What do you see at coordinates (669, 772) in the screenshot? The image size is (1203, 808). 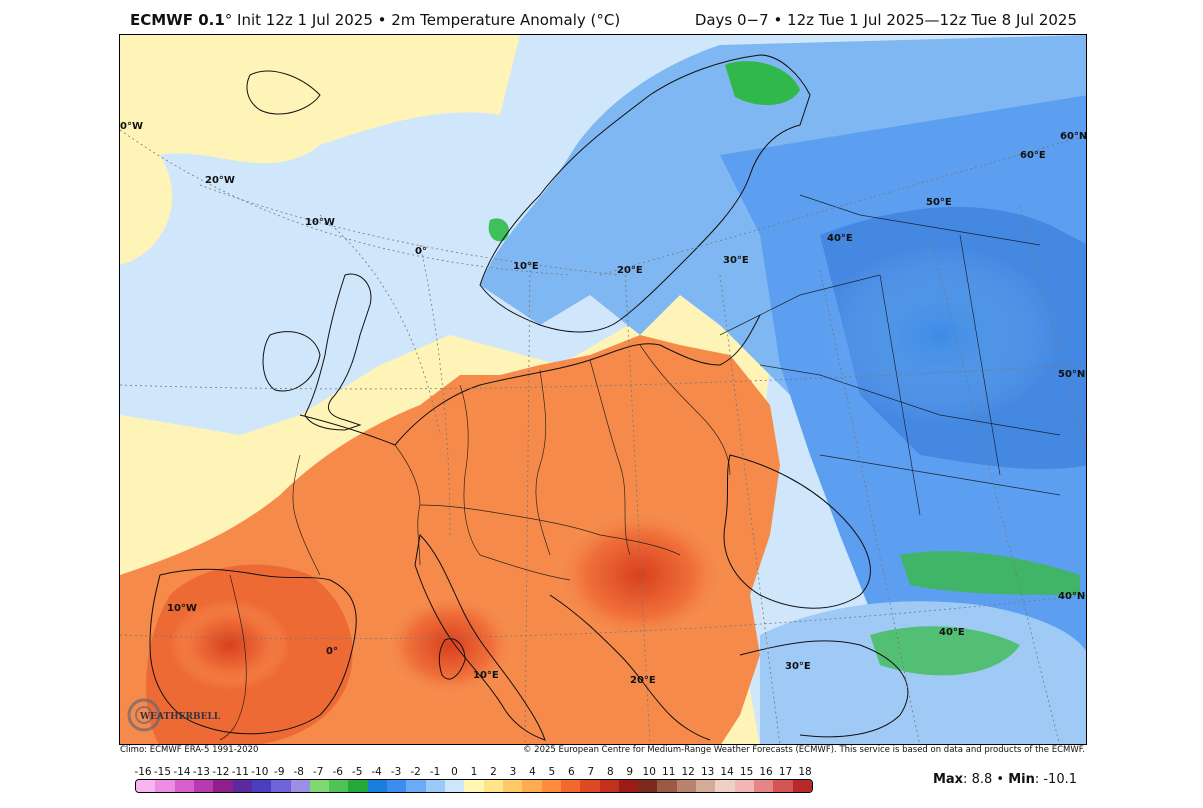 I see `colorbar-tick-label: 11` at bounding box center [669, 772].